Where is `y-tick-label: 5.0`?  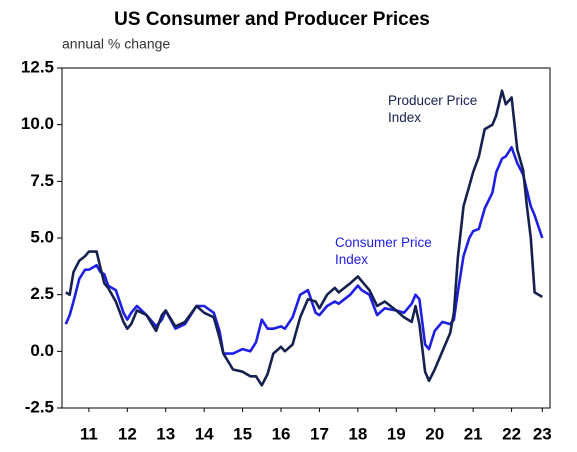
y-tick-label: 5.0 is located at coordinates (42, 236).